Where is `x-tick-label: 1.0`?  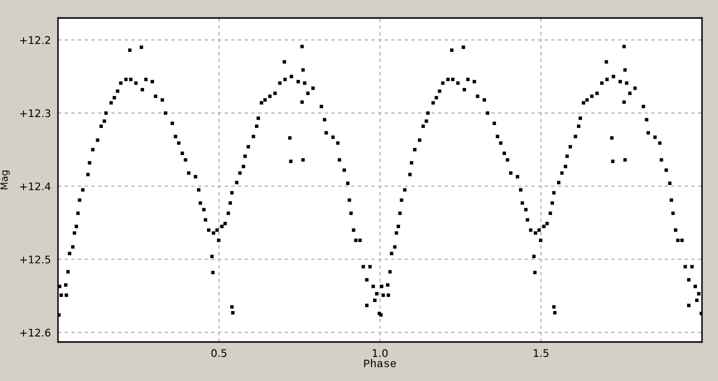
x-tick-label: 1.0 is located at coordinates (380, 353).